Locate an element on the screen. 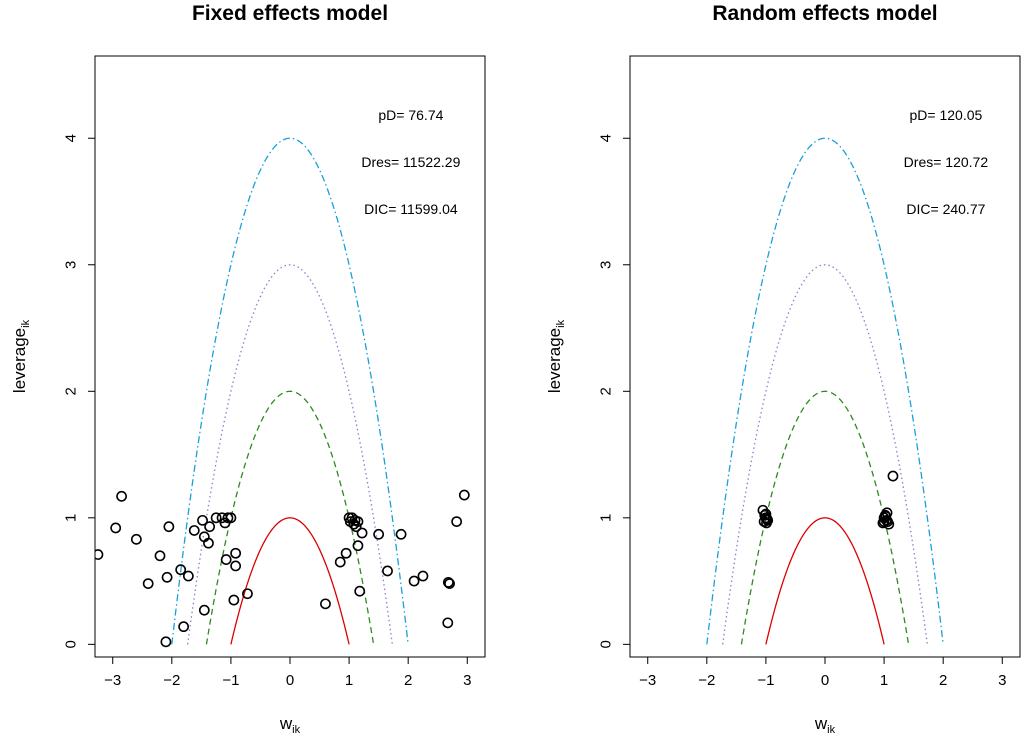 This screenshot has height=733, width=1024. annotation-3: DIC= 240.77 is located at coordinates (945, 209).